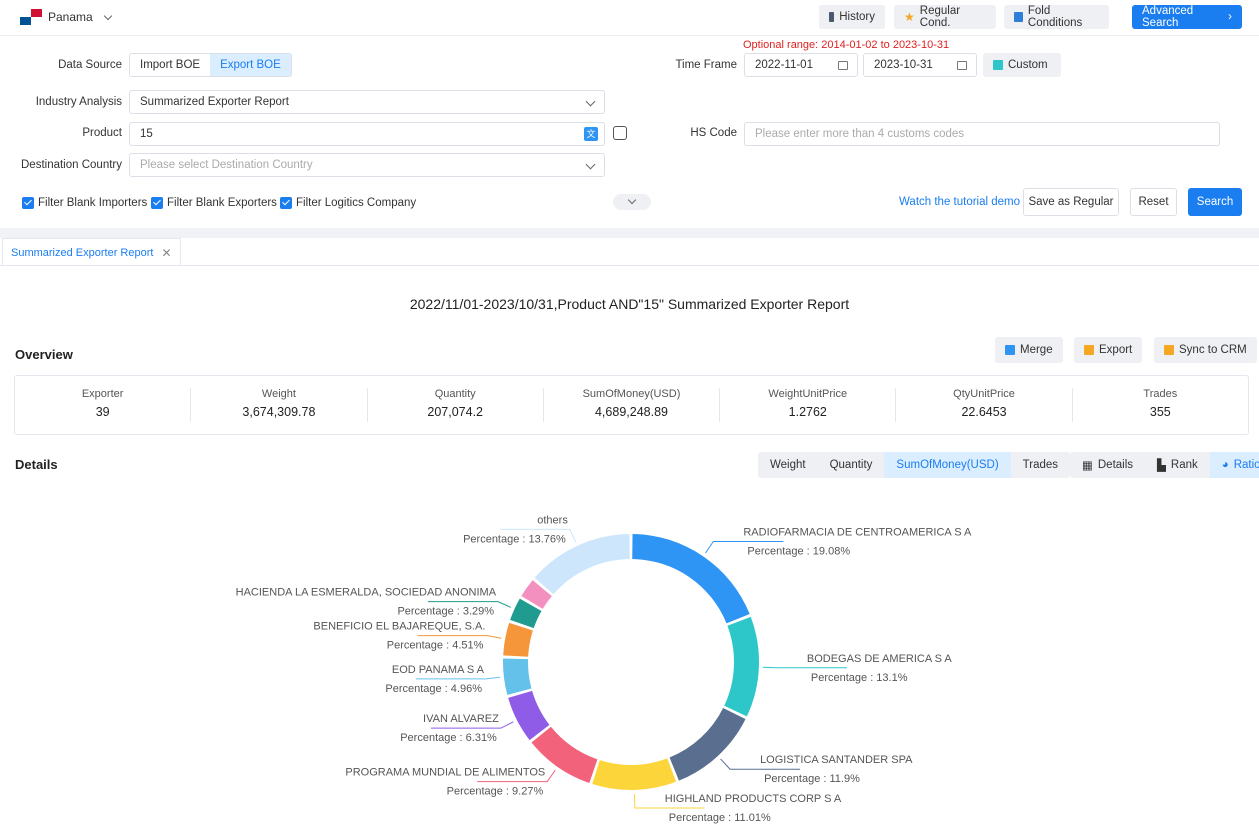  Describe the element at coordinates (1040, 465) in the screenshot. I see `tab-trades: Trades` at that location.